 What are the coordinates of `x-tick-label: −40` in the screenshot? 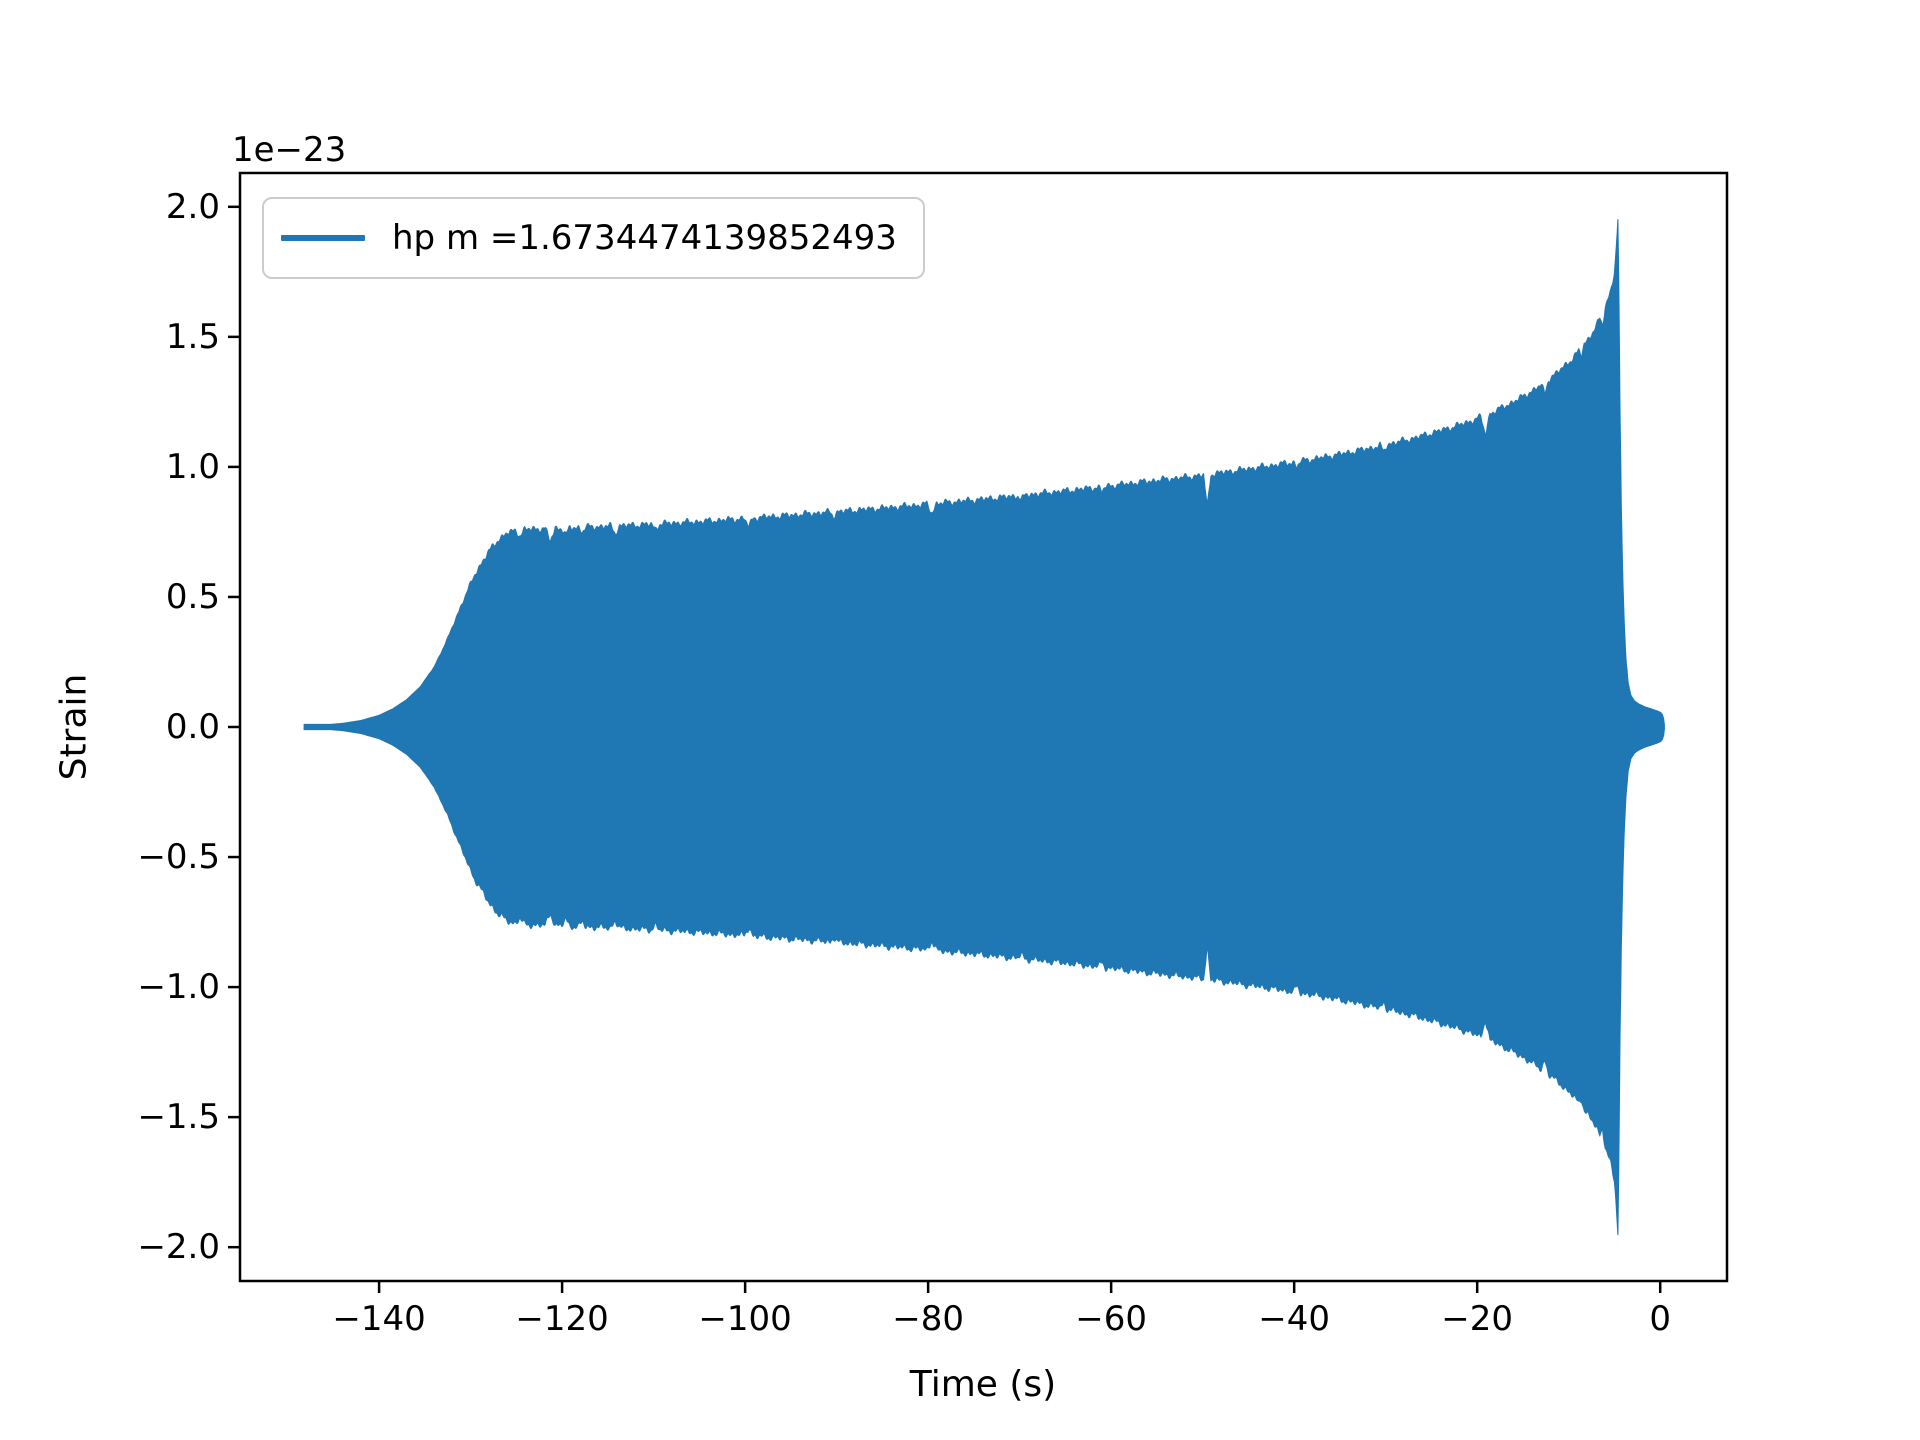 It's located at (1294, 1319).